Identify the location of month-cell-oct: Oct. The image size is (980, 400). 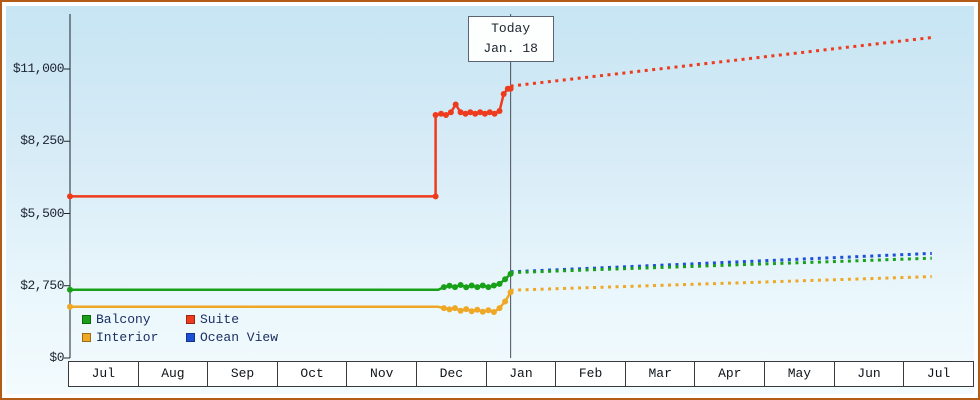
(312, 374).